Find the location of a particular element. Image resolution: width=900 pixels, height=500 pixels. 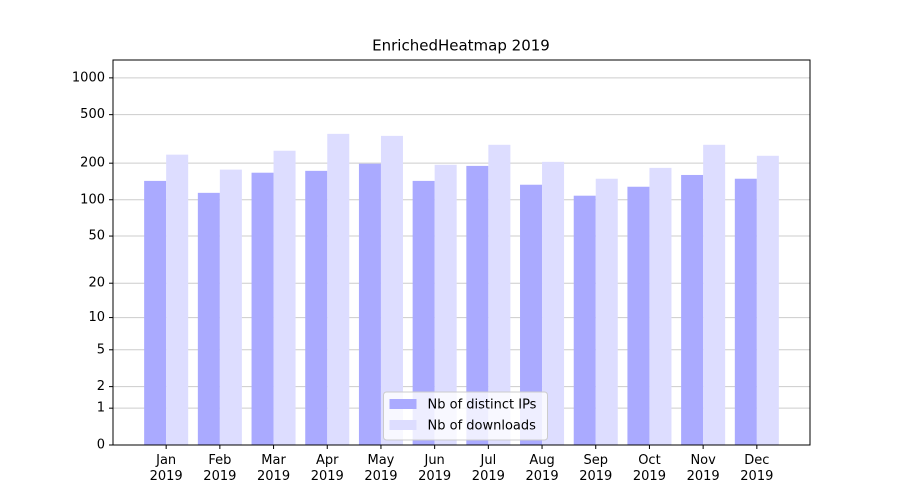

y-tick-label: 1 is located at coordinates (101, 408).